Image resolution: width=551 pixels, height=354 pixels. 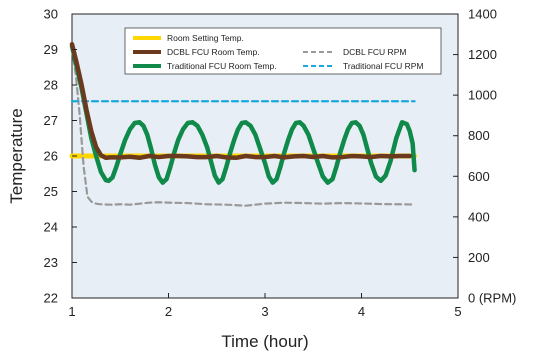 What do you see at coordinates (51, 49) in the screenshot?
I see `y-tick-label-29: 29` at bounding box center [51, 49].